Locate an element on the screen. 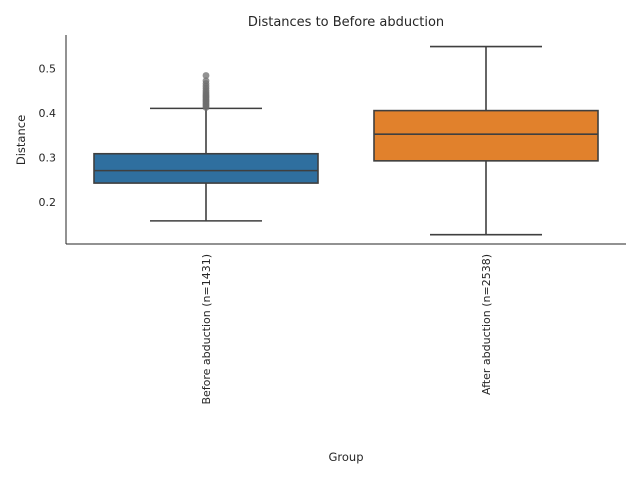  x-axis-label: Group is located at coordinates (345, 457).